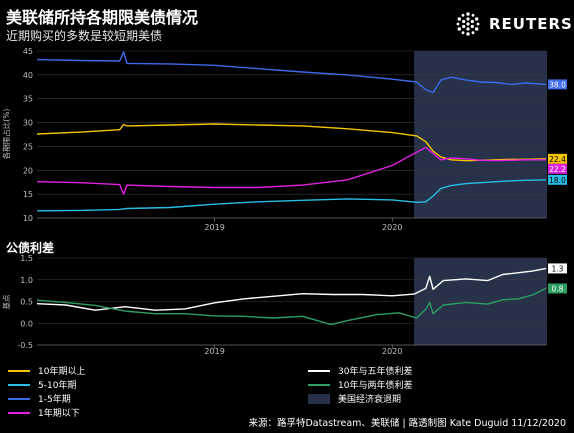  I want to click on legend-item: 30年与五年债利差, so click(360, 370).